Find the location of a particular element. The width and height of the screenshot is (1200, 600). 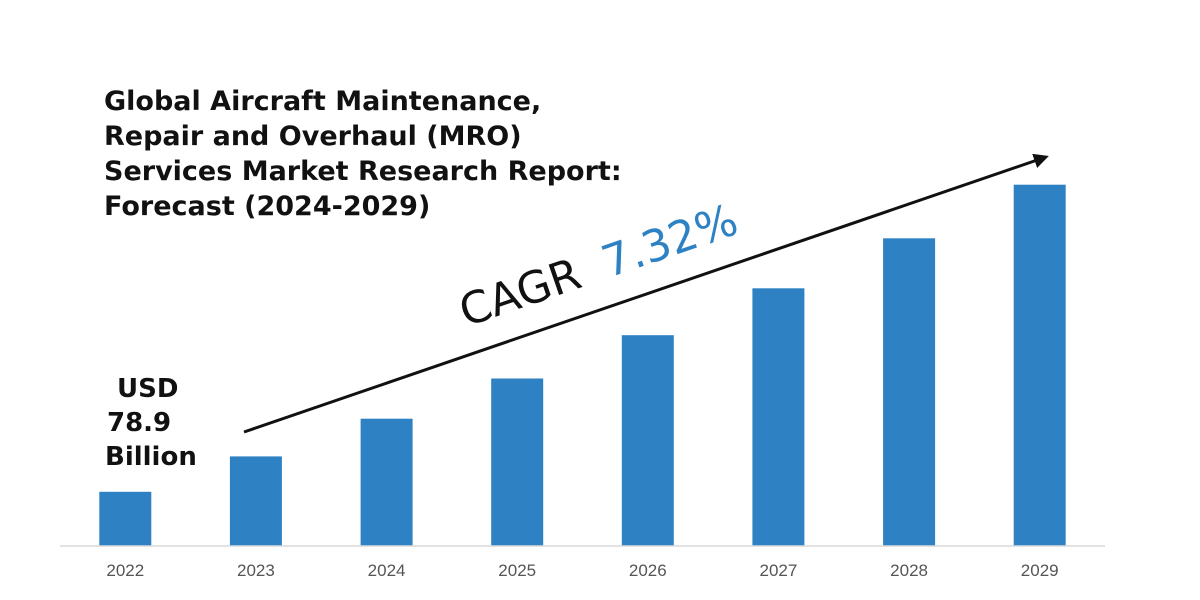

chart-title-line-2: Repair and Overhaul (MRO) is located at coordinates (313, 136).